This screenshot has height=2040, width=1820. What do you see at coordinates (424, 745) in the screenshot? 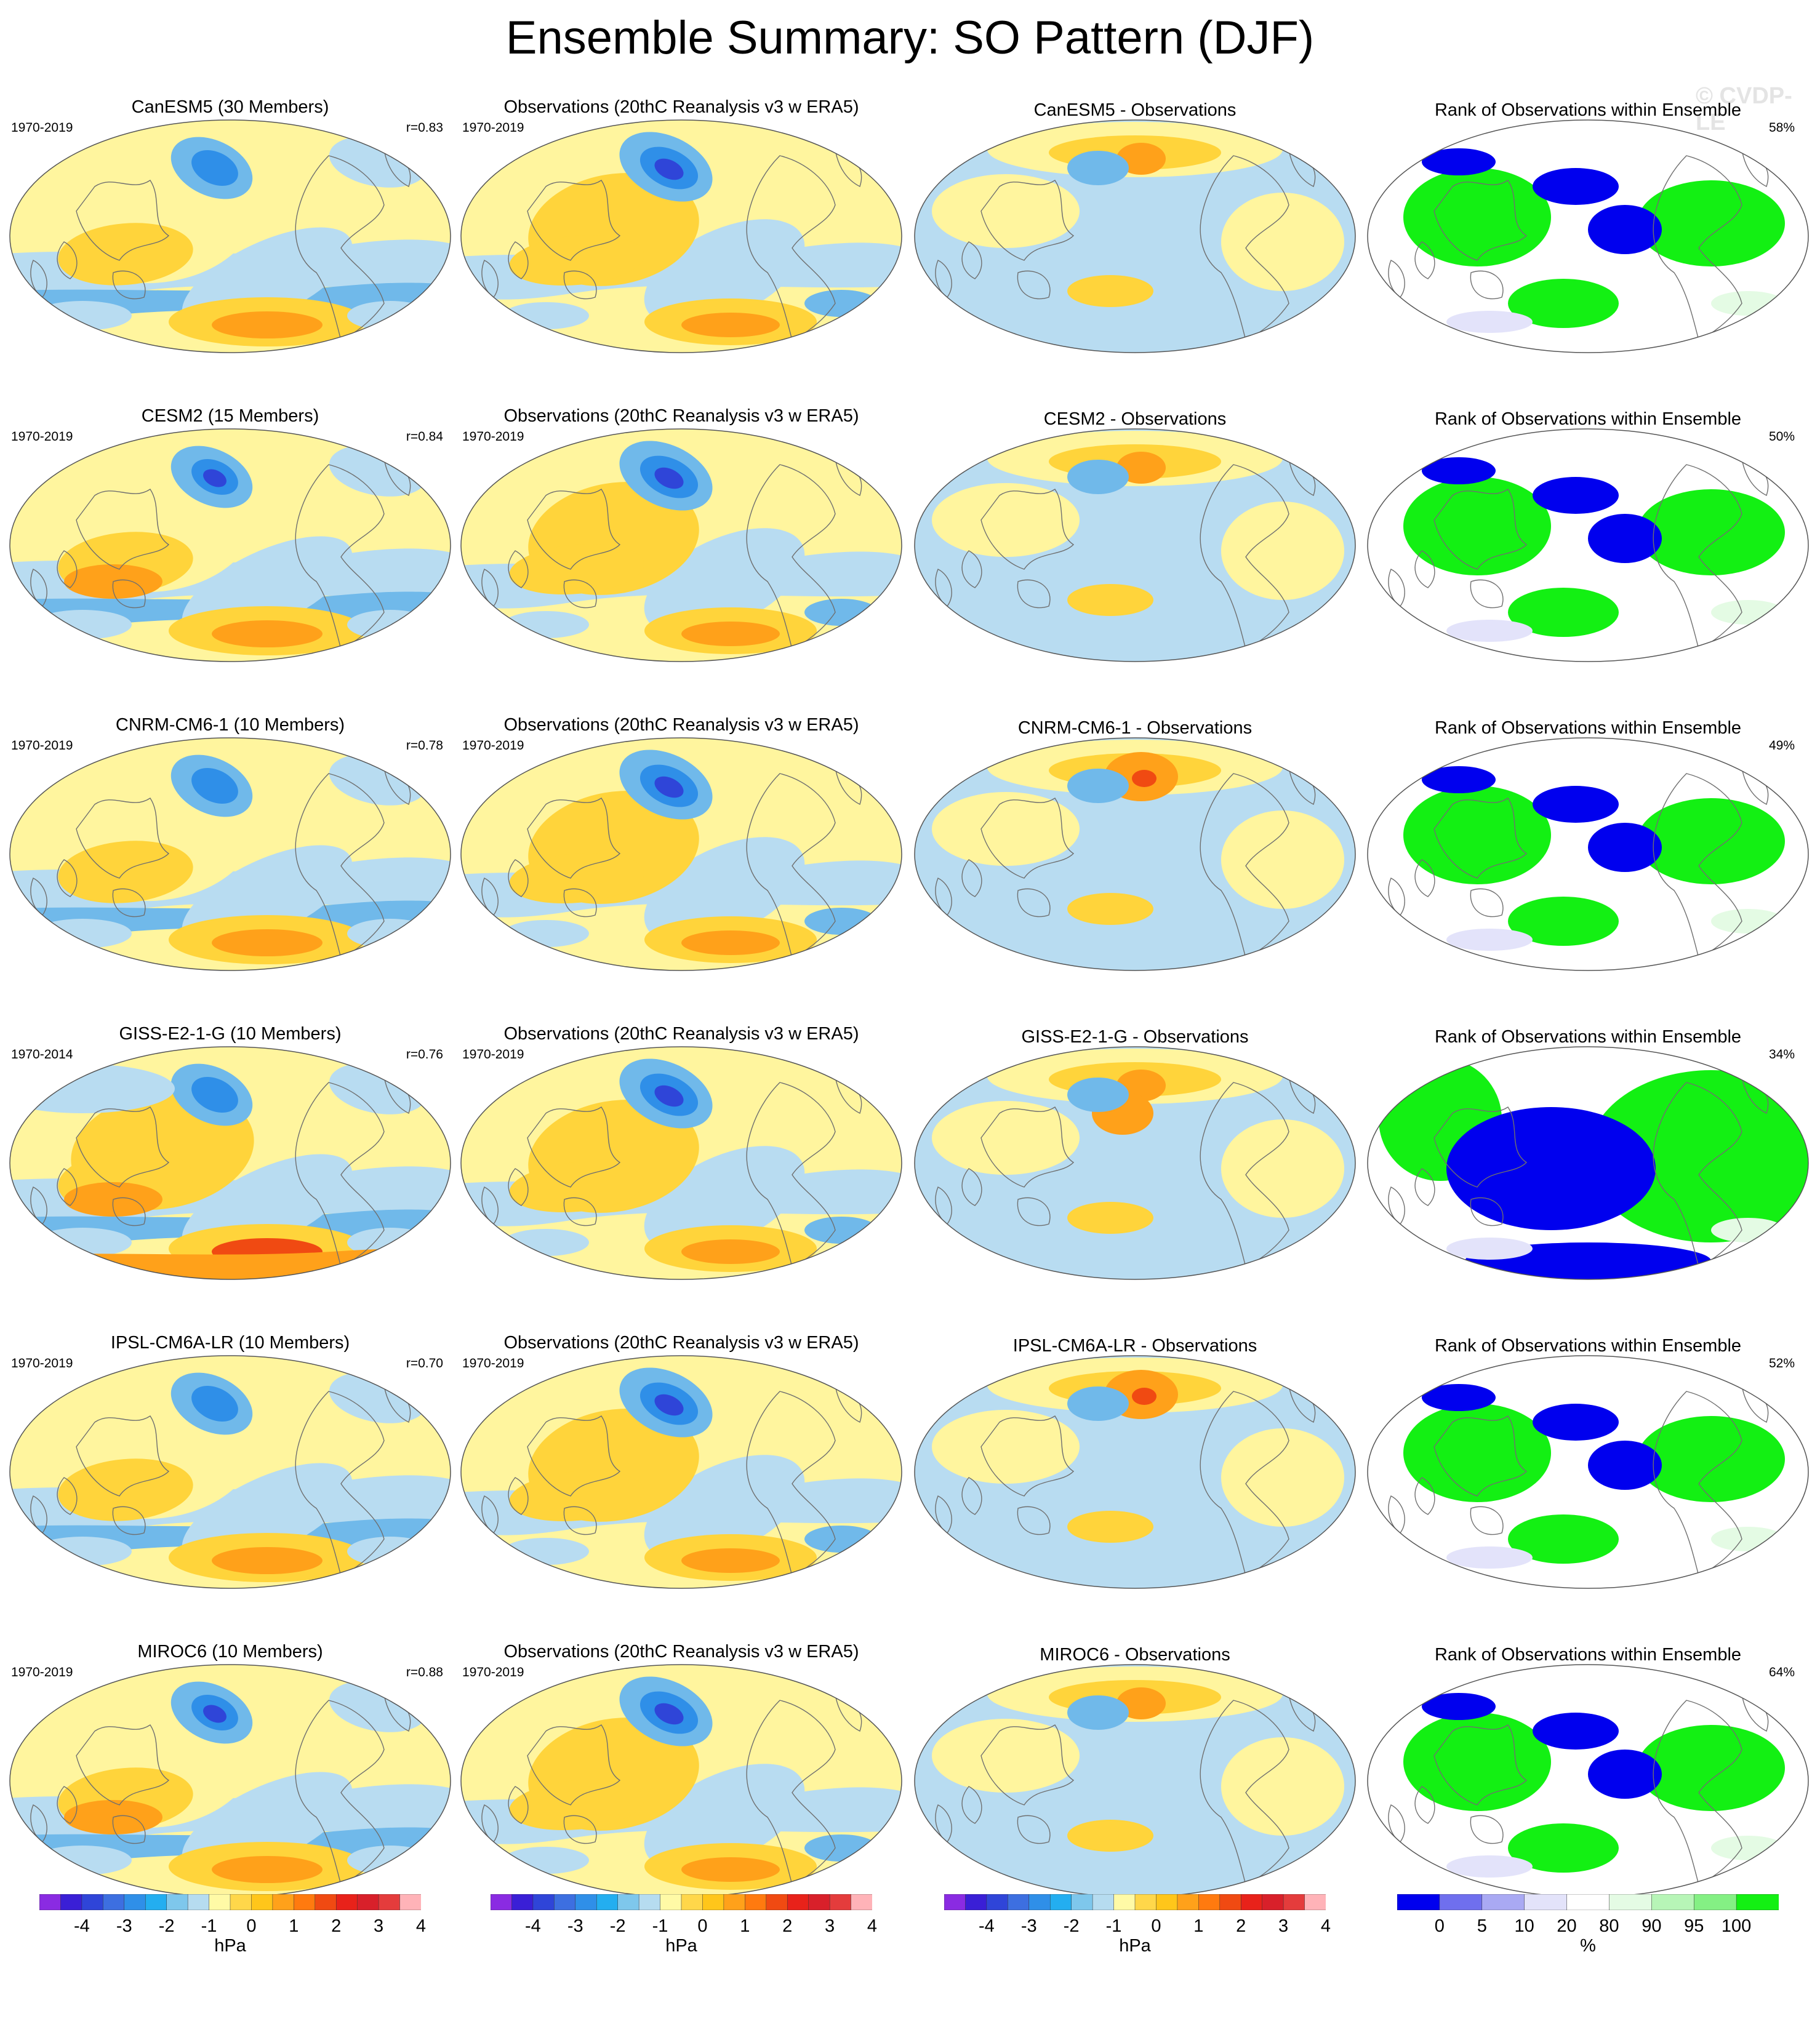
I see `pattern-correlation-label: r=0.78` at bounding box center [424, 745].